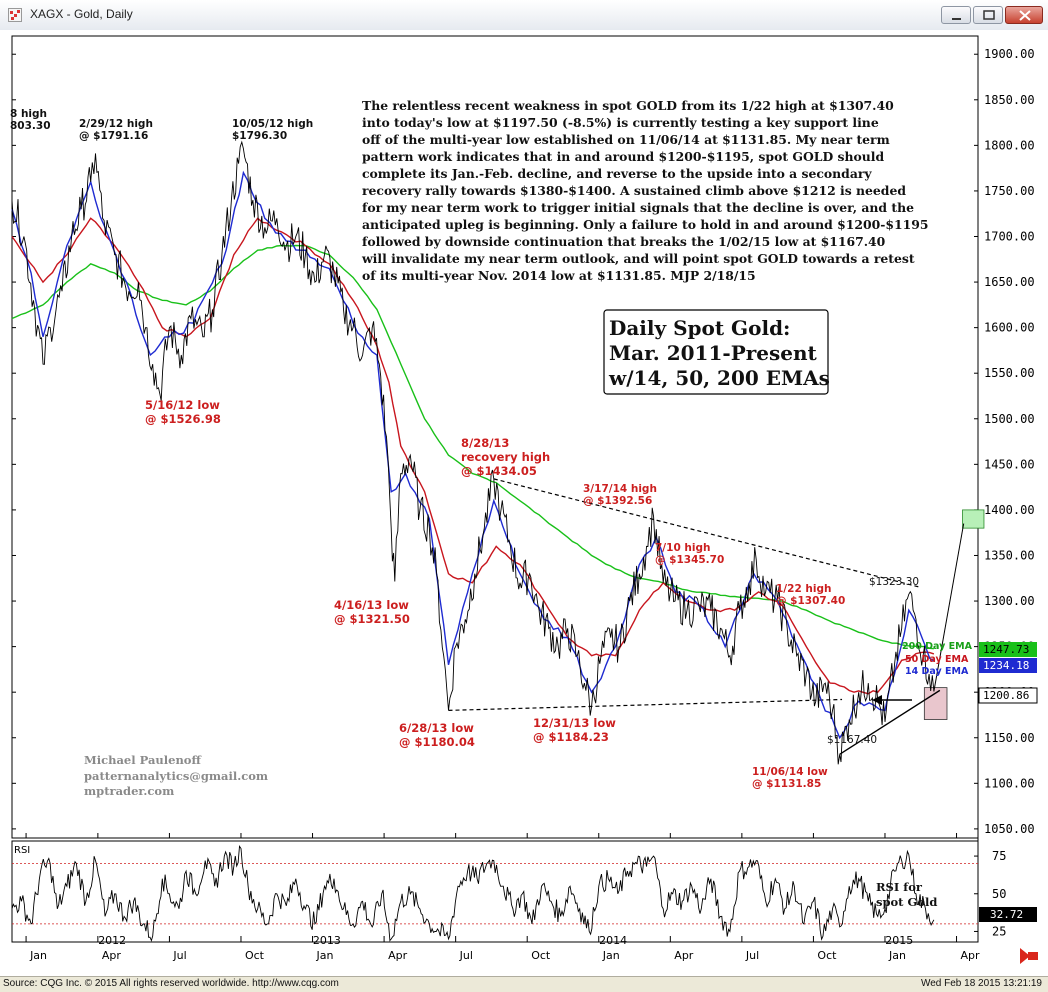  What do you see at coordinates (786, 784) in the screenshot?
I see `annotation-text: @ $1131.85` at bounding box center [786, 784].